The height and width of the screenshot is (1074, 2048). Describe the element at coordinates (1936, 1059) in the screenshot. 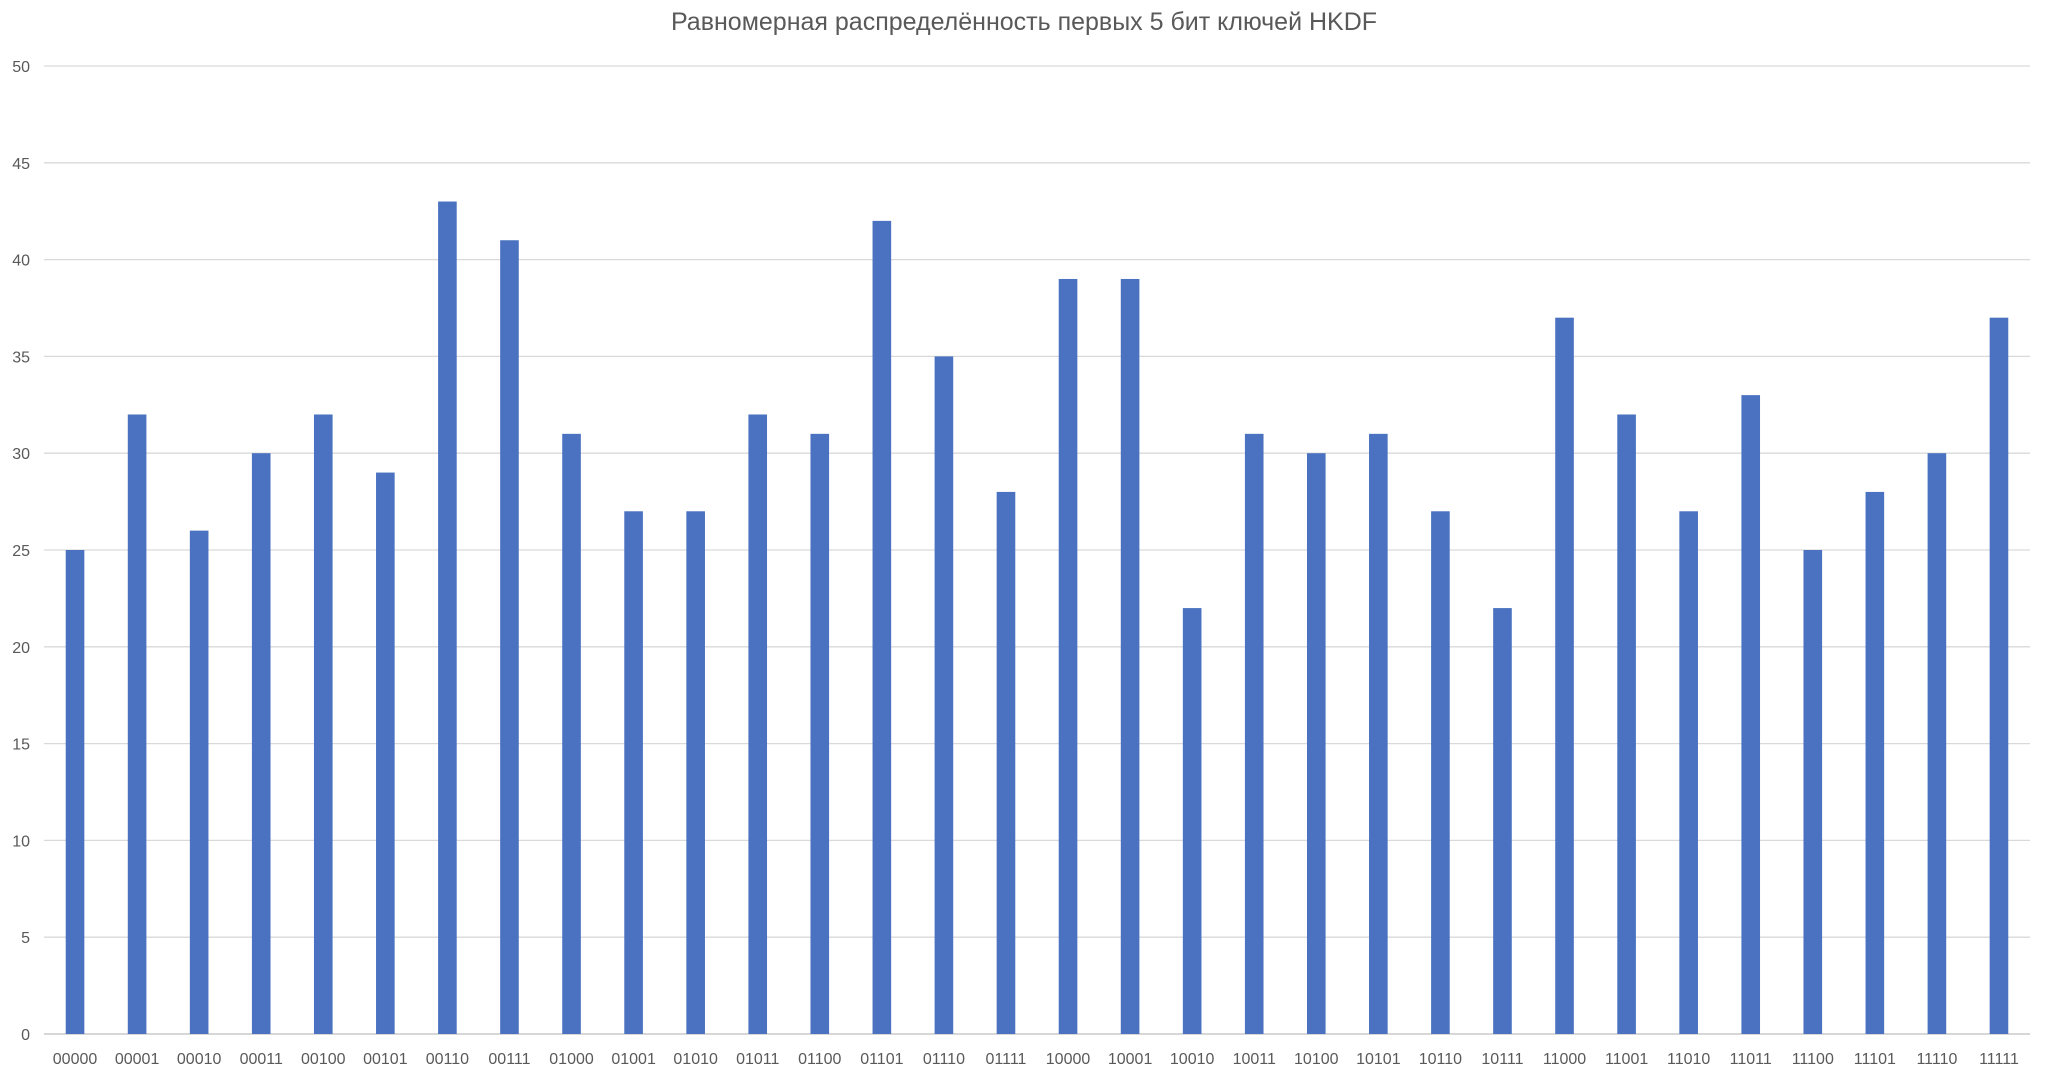

I see `x-tick-label: 11110` at that location.